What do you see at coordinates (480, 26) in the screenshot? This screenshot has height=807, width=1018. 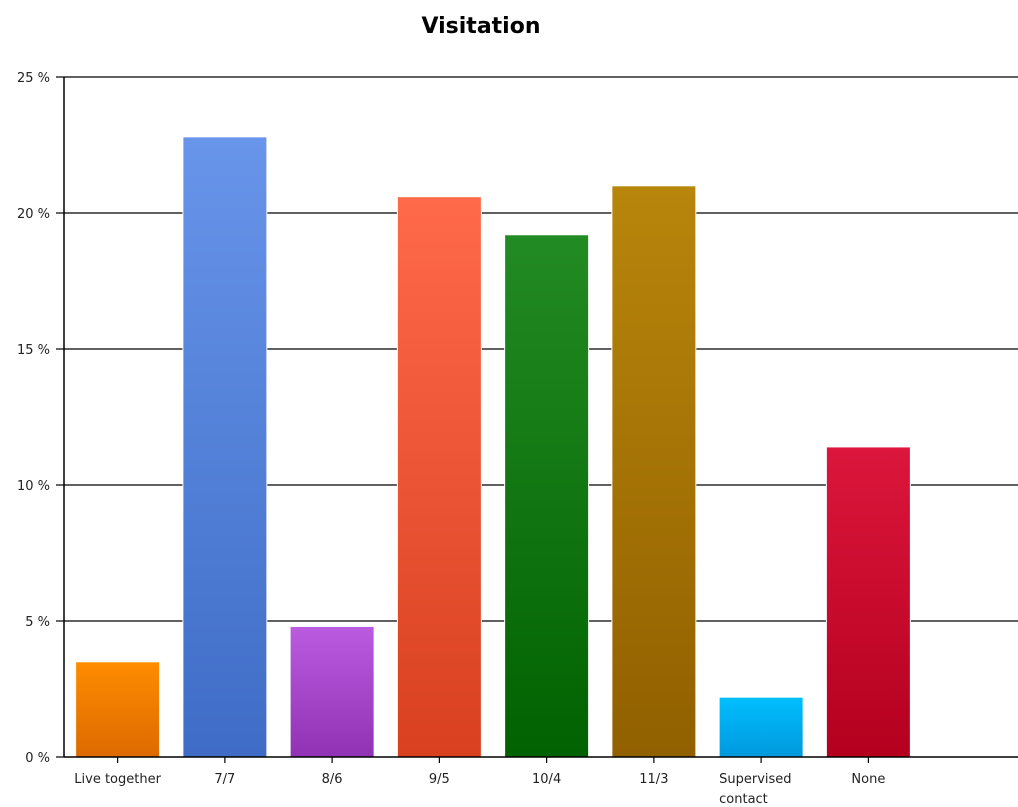 I see `chart-title: Visitation` at bounding box center [480, 26].